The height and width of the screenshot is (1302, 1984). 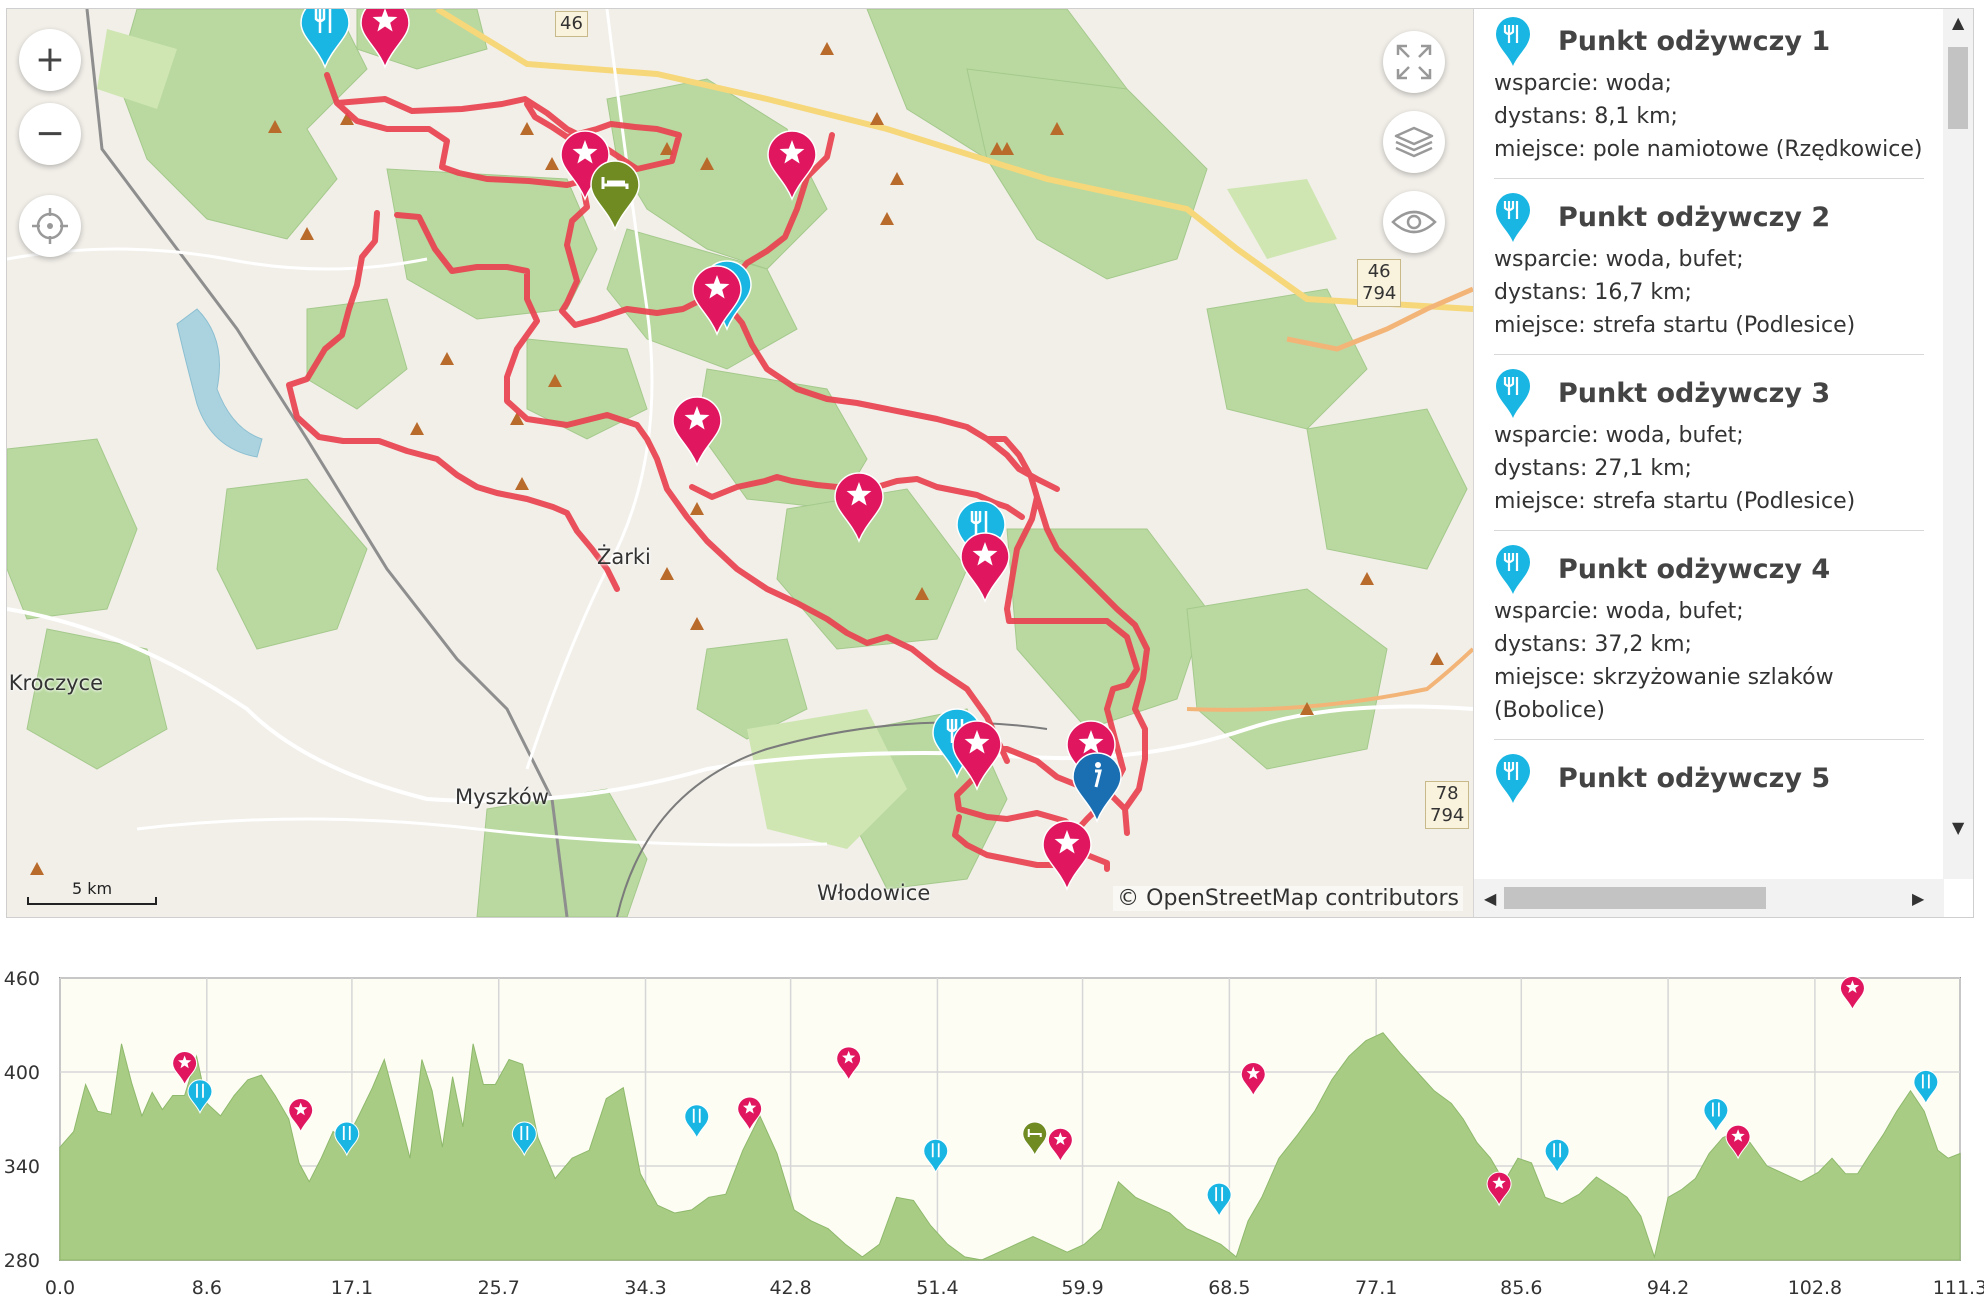 I want to click on crosshair-icon, so click(x=50, y=226).